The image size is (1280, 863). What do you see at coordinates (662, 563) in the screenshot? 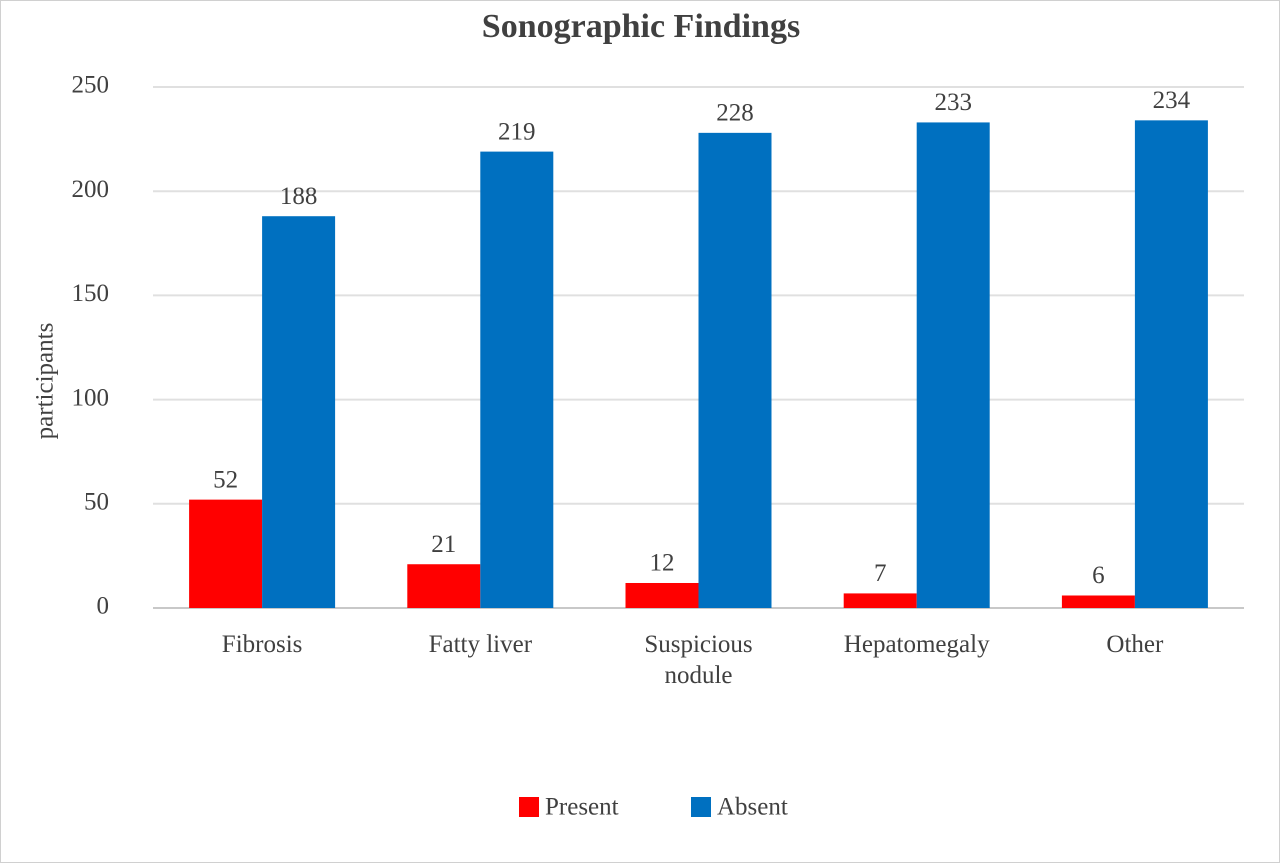
I see `value-label: 12` at bounding box center [662, 563].